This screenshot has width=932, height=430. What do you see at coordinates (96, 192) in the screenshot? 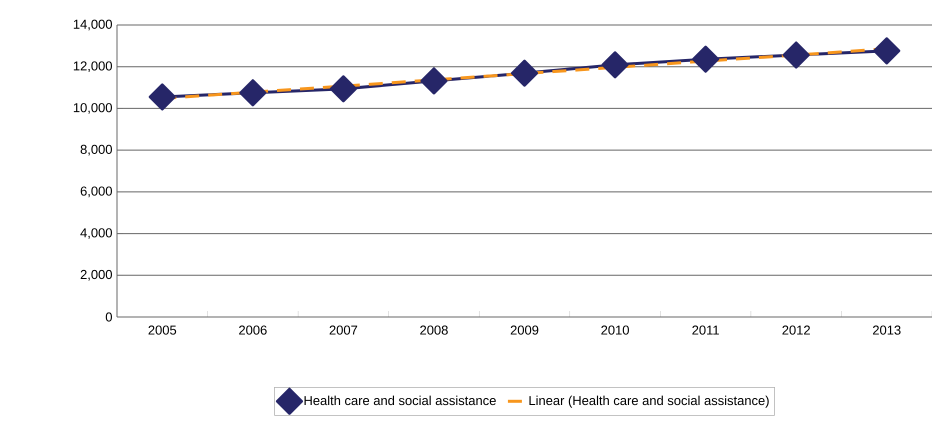
I see `y-tick-label: 6,000` at bounding box center [96, 192].